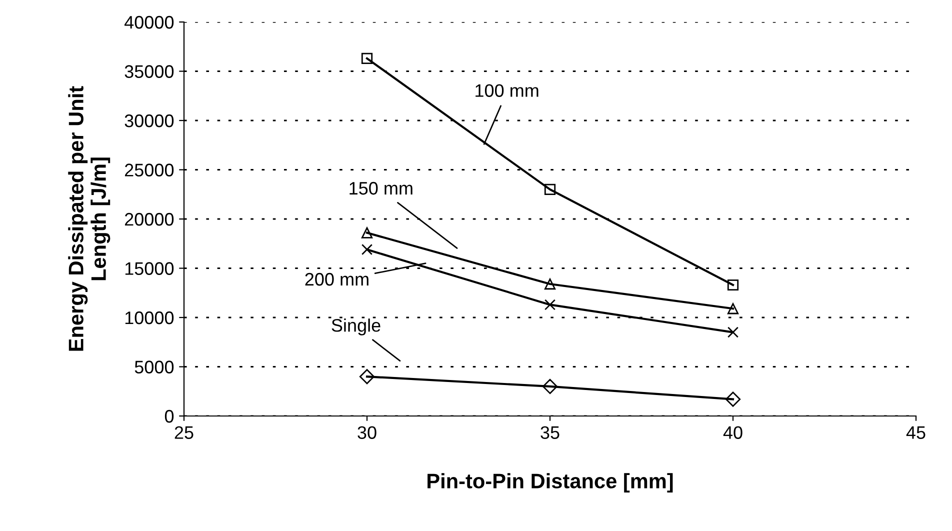  What do you see at coordinates (381, 188) in the screenshot?
I see `annotation: 150 mm` at bounding box center [381, 188].